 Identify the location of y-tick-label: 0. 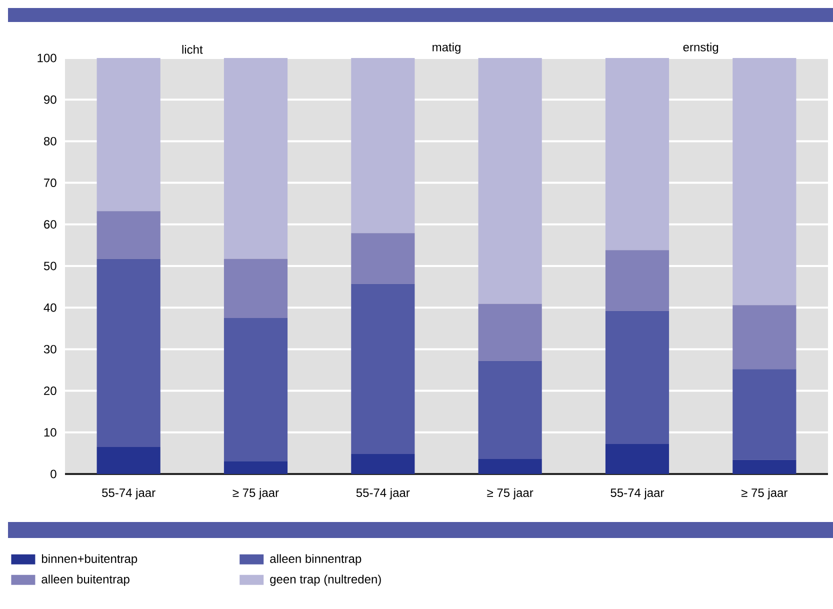
(53, 474).